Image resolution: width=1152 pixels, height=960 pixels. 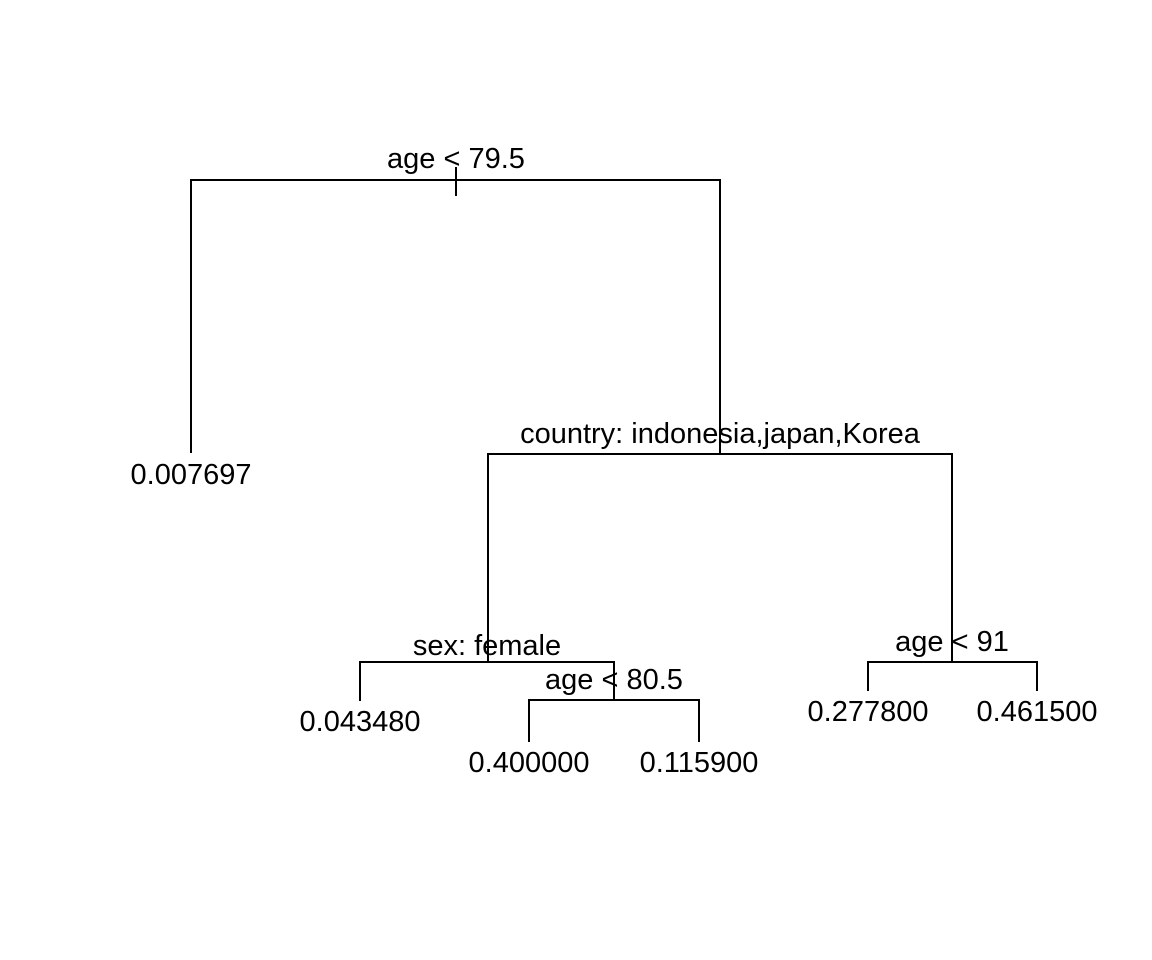 I want to click on root-split-label: age < 79.5, so click(x=456, y=159).